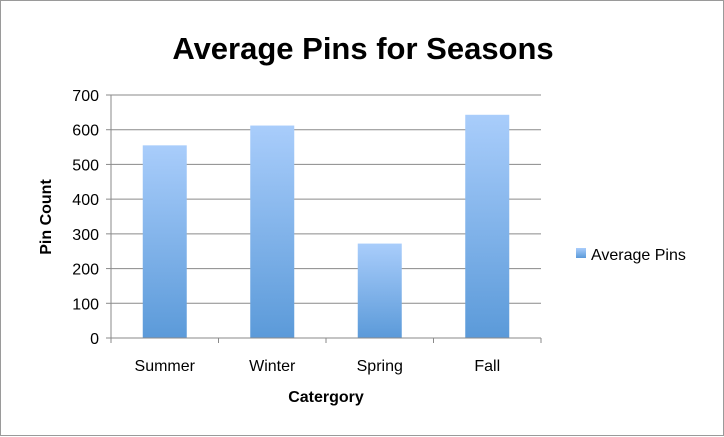  I want to click on x-tick-label: Winter, so click(272, 366).